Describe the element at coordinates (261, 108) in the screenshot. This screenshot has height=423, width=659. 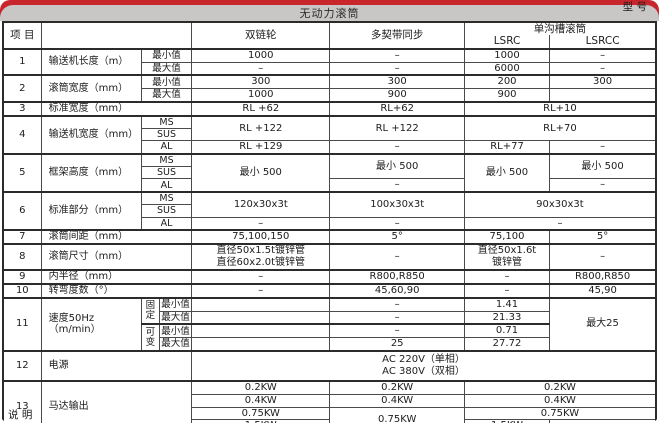
I see `value-cell: RL +62` at that location.